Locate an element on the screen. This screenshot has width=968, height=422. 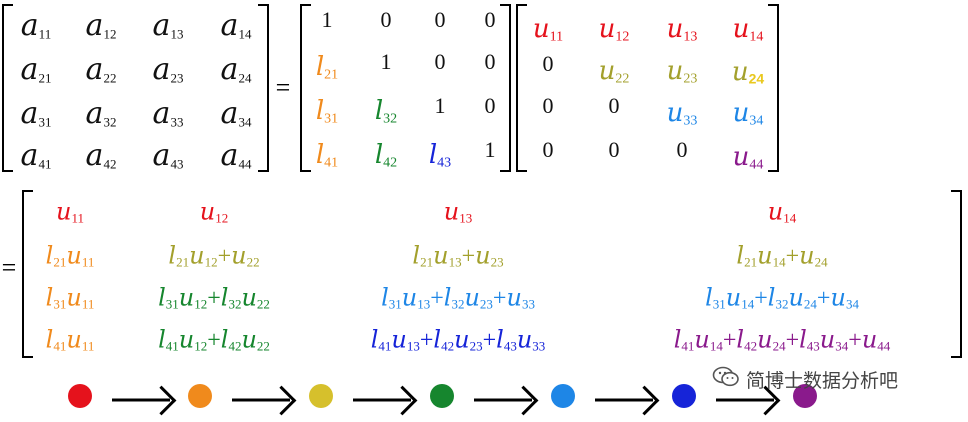
a33: a33 is located at coordinates (168, 113).